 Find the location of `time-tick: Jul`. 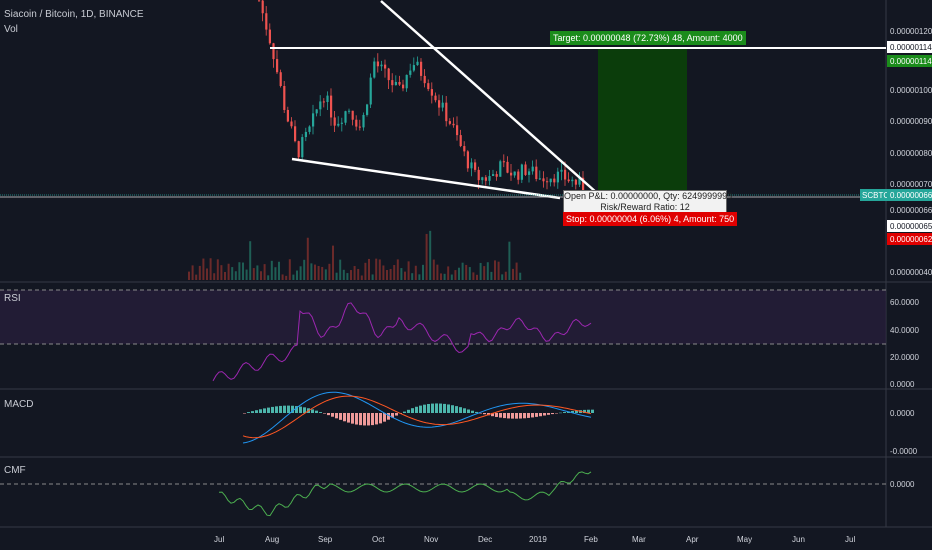

time-tick: Jul is located at coordinates (850, 539).